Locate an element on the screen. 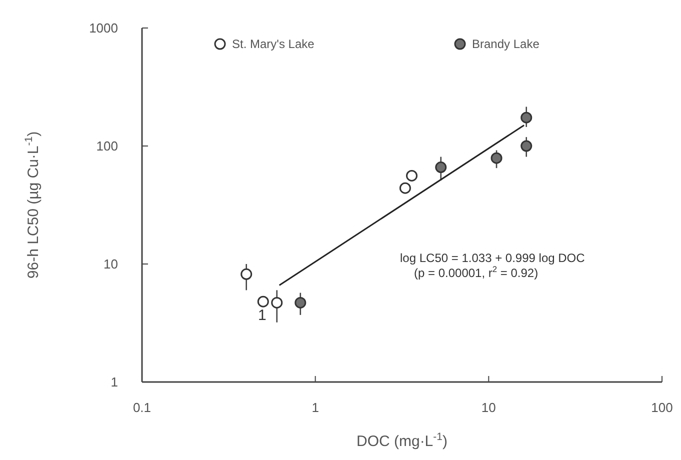  y-tick-label: 100 is located at coordinates (107, 146).